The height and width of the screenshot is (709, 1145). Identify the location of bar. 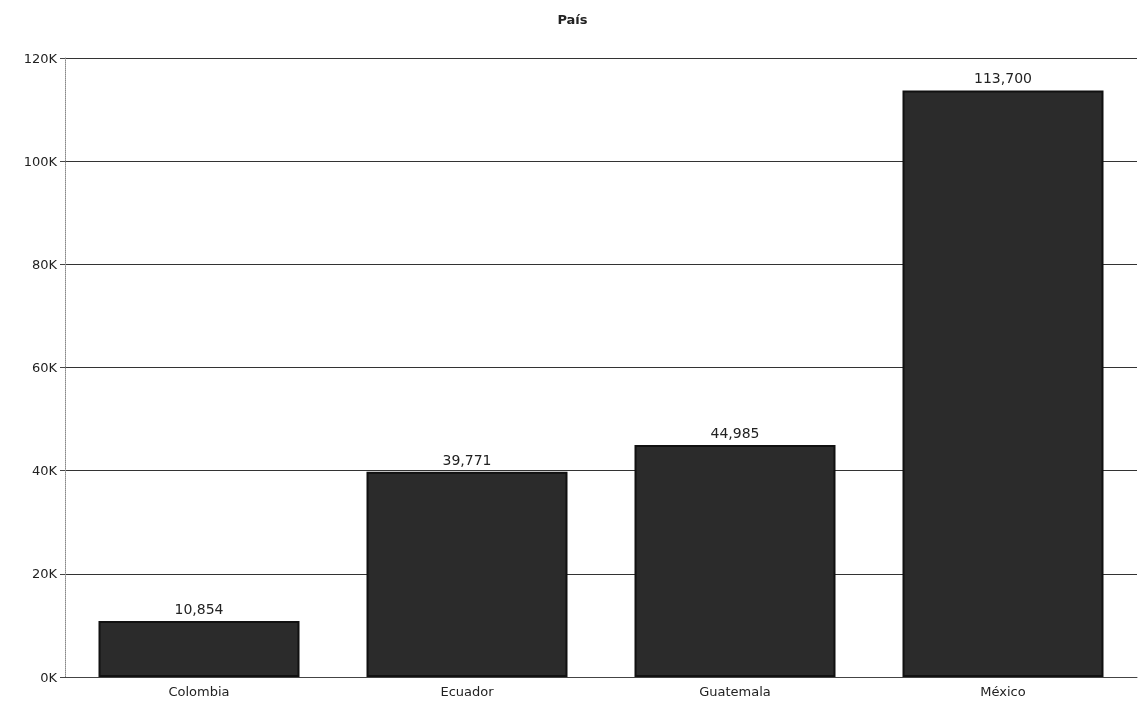
(199, 649).